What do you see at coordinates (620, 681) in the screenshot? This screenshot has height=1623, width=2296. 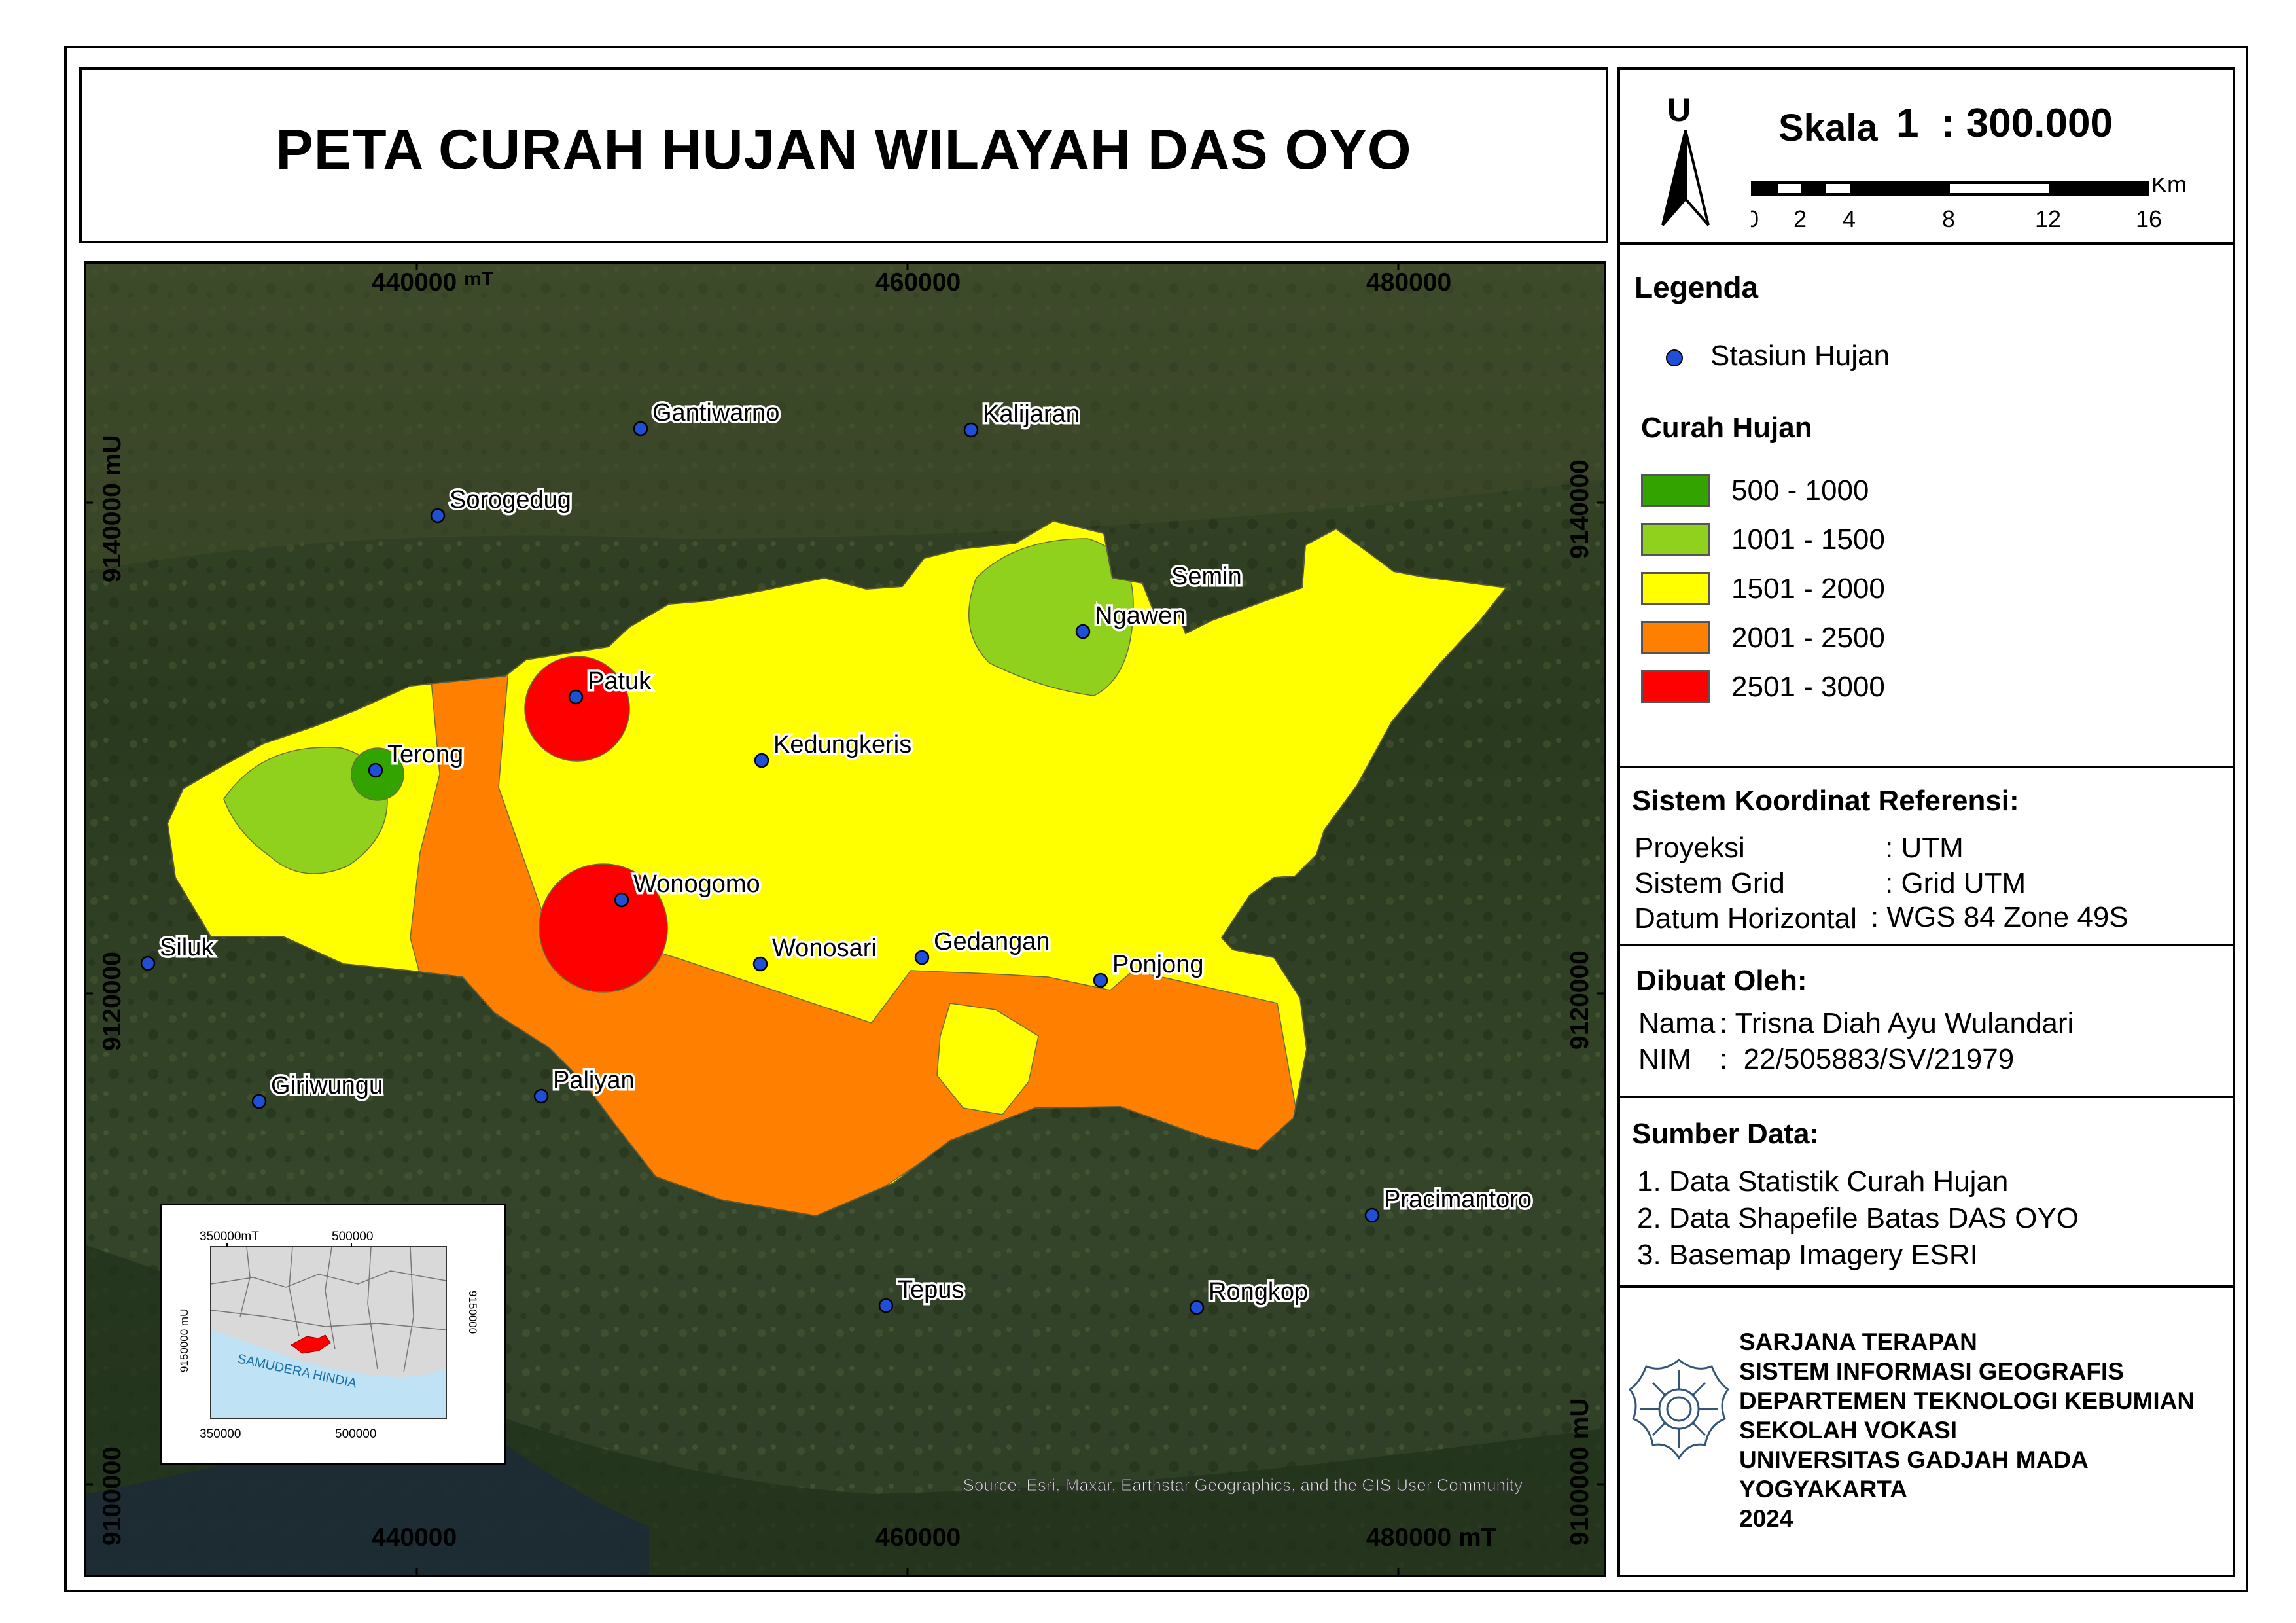 I see `station-label: Patuk` at bounding box center [620, 681].